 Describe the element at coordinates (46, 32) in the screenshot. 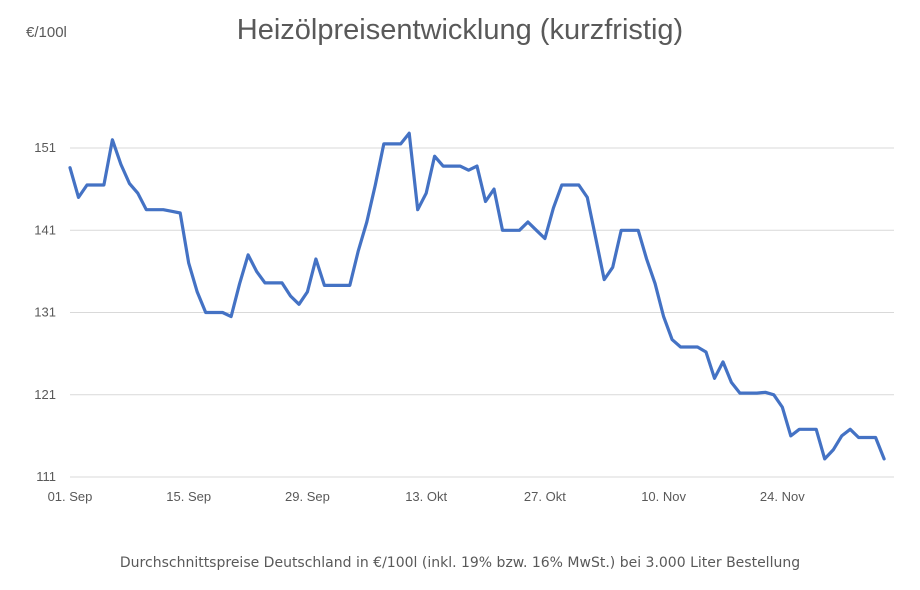

I see `y-axis-unit-label: €/100l` at that location.